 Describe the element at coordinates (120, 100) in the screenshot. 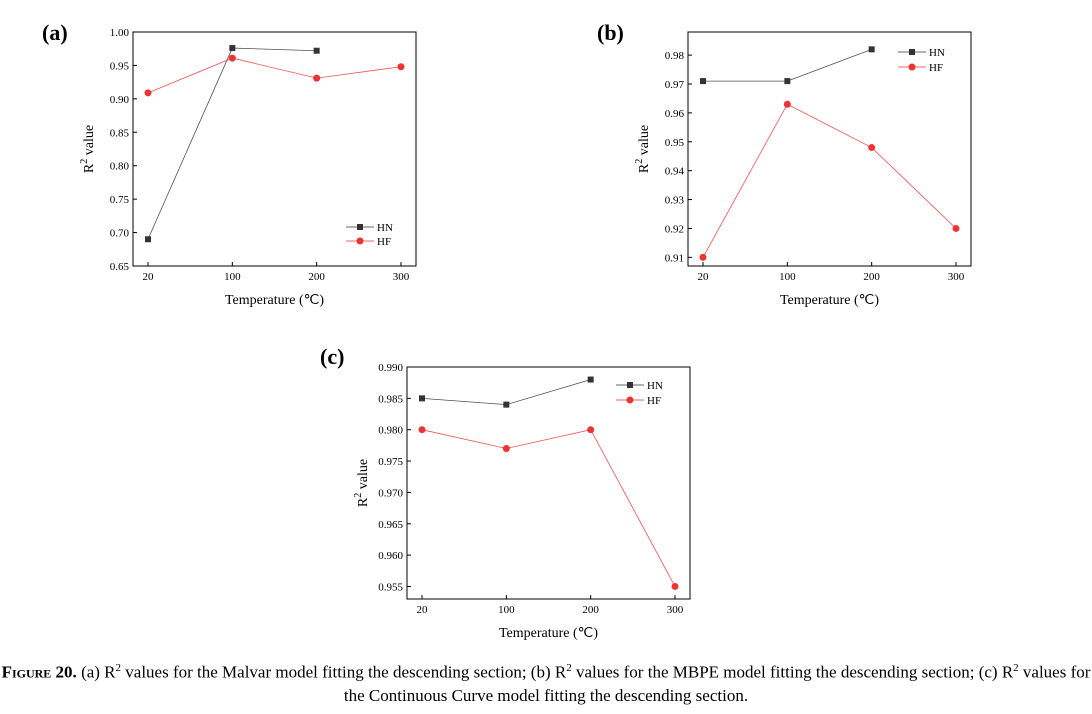

I see `y-tick-label: 0.90` at that location.